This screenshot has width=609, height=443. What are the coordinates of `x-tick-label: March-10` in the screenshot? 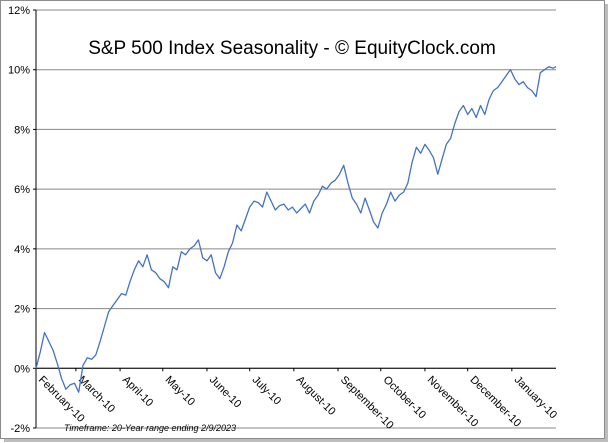 It's located at (96, 394).